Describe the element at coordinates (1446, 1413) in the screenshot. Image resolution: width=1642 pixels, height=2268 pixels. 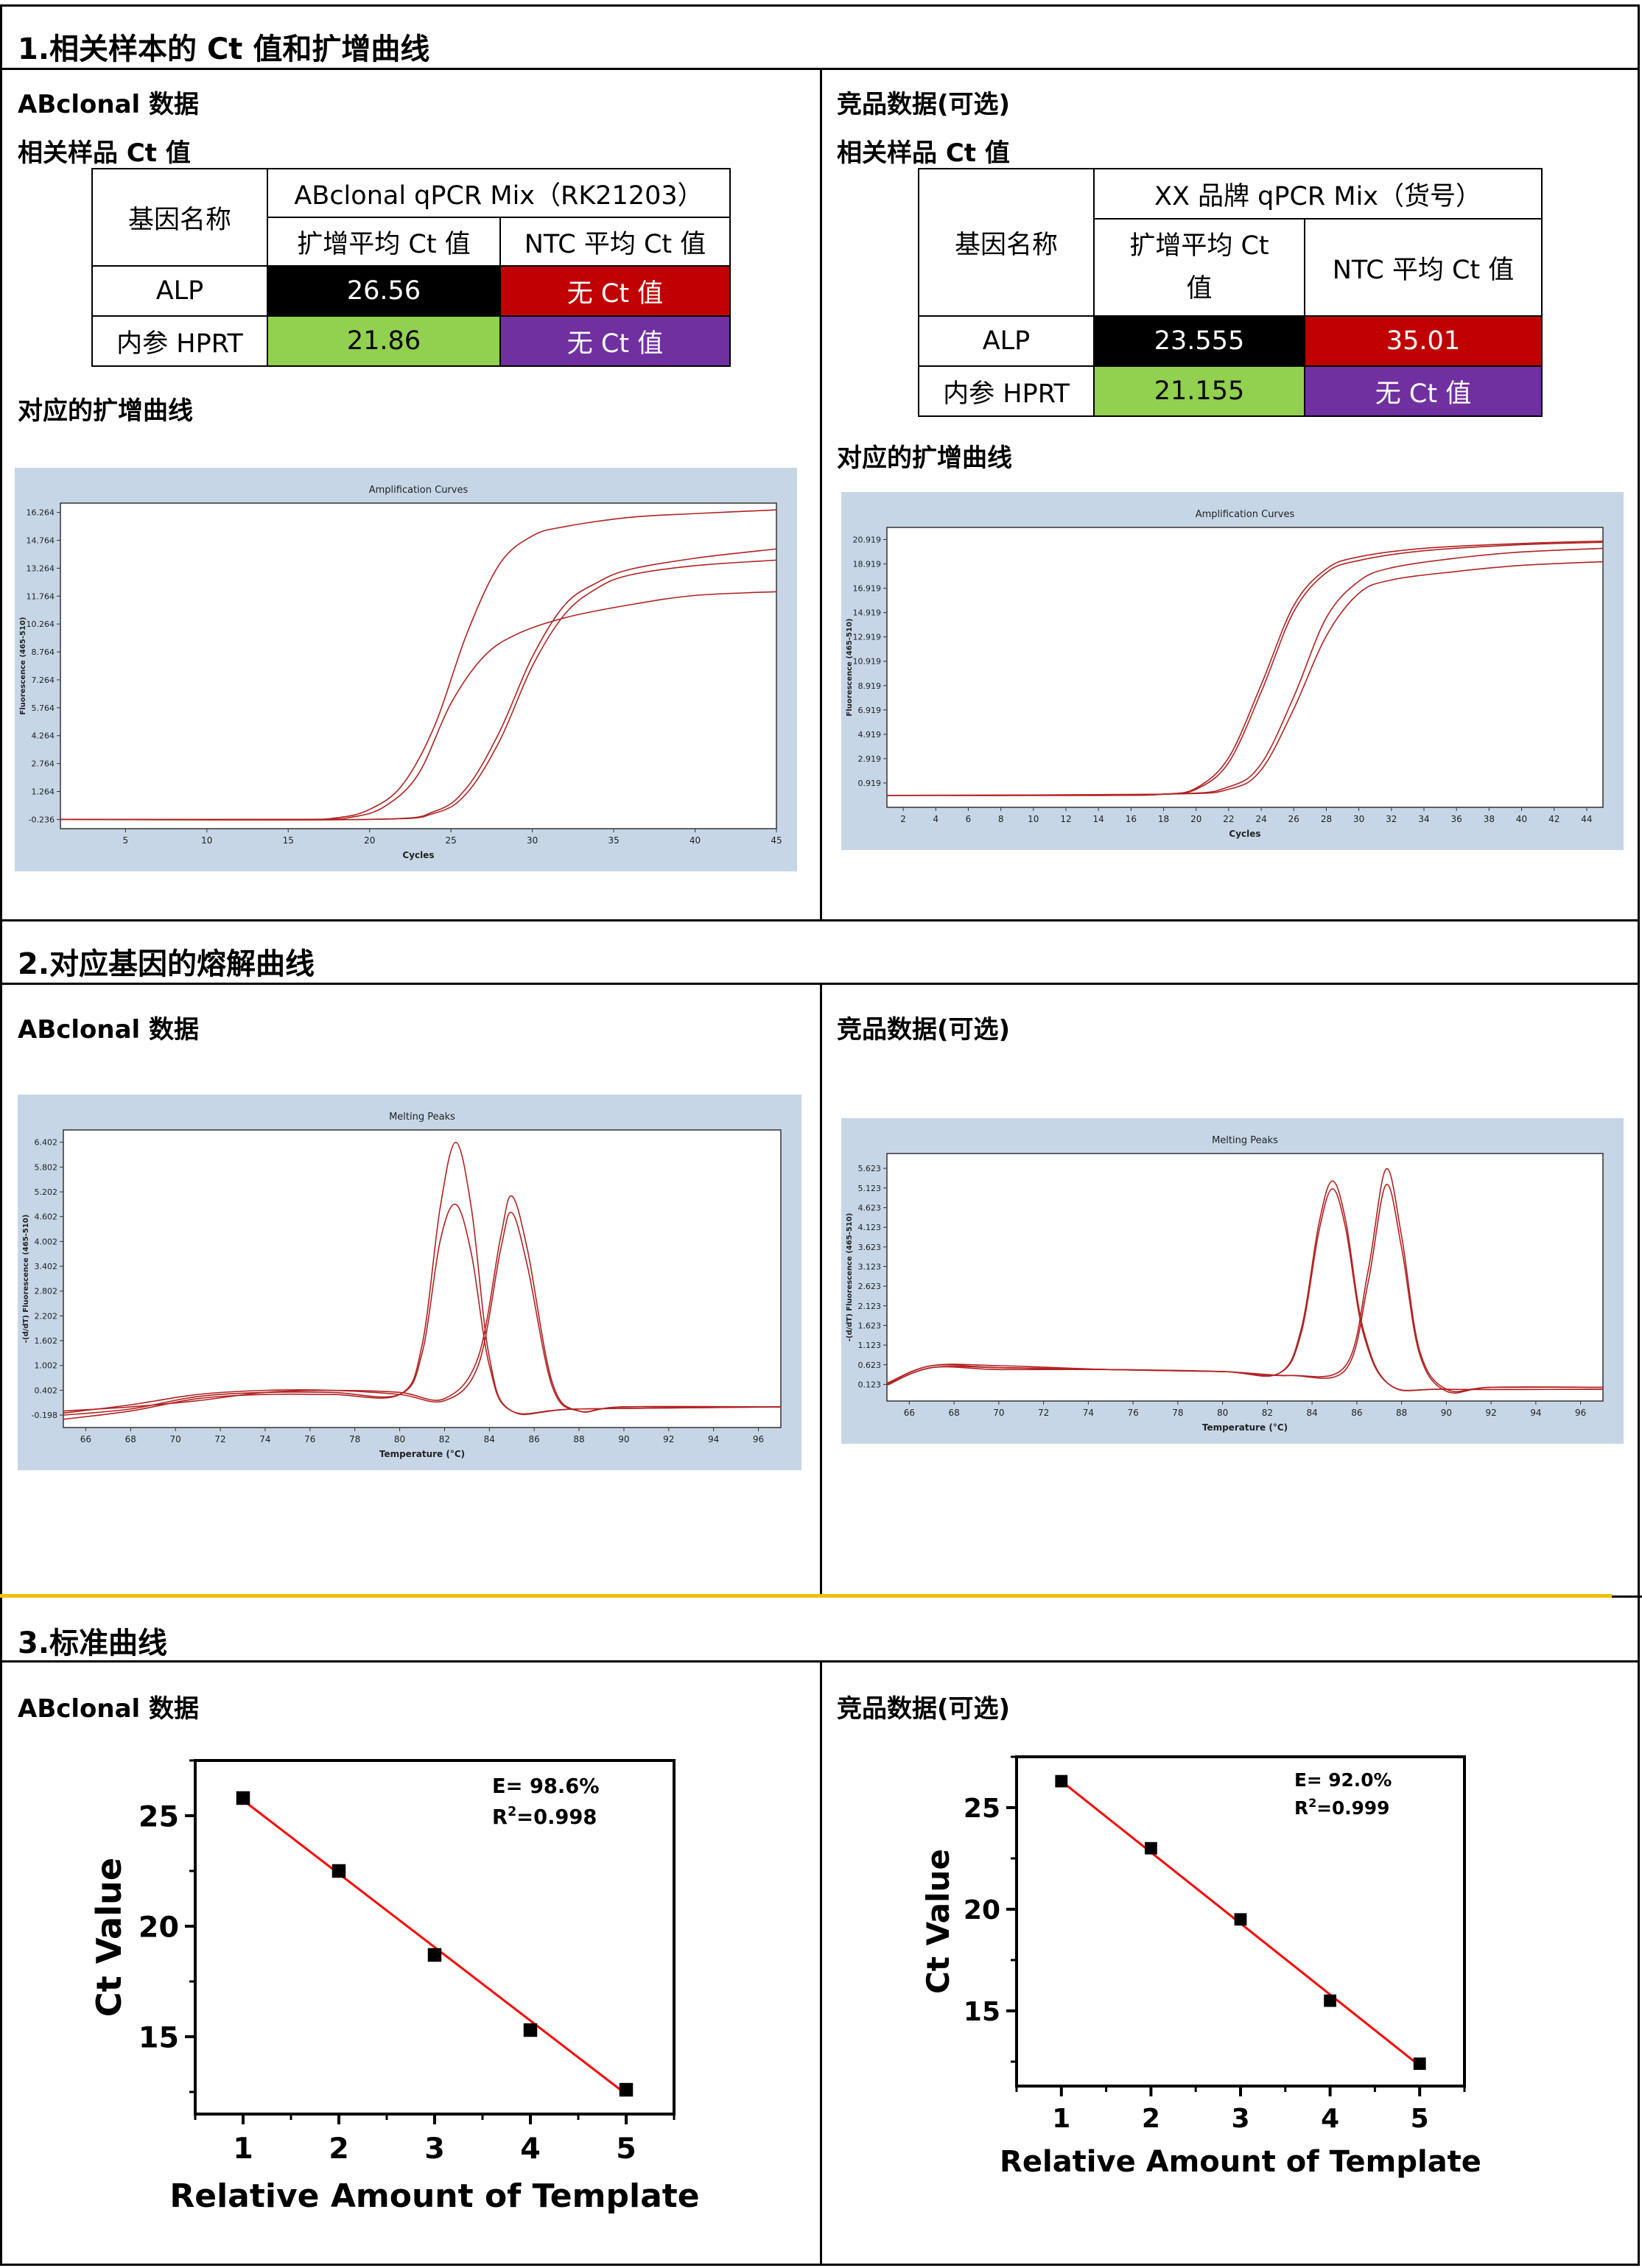
I see `x-tick-label: 90` at that location.